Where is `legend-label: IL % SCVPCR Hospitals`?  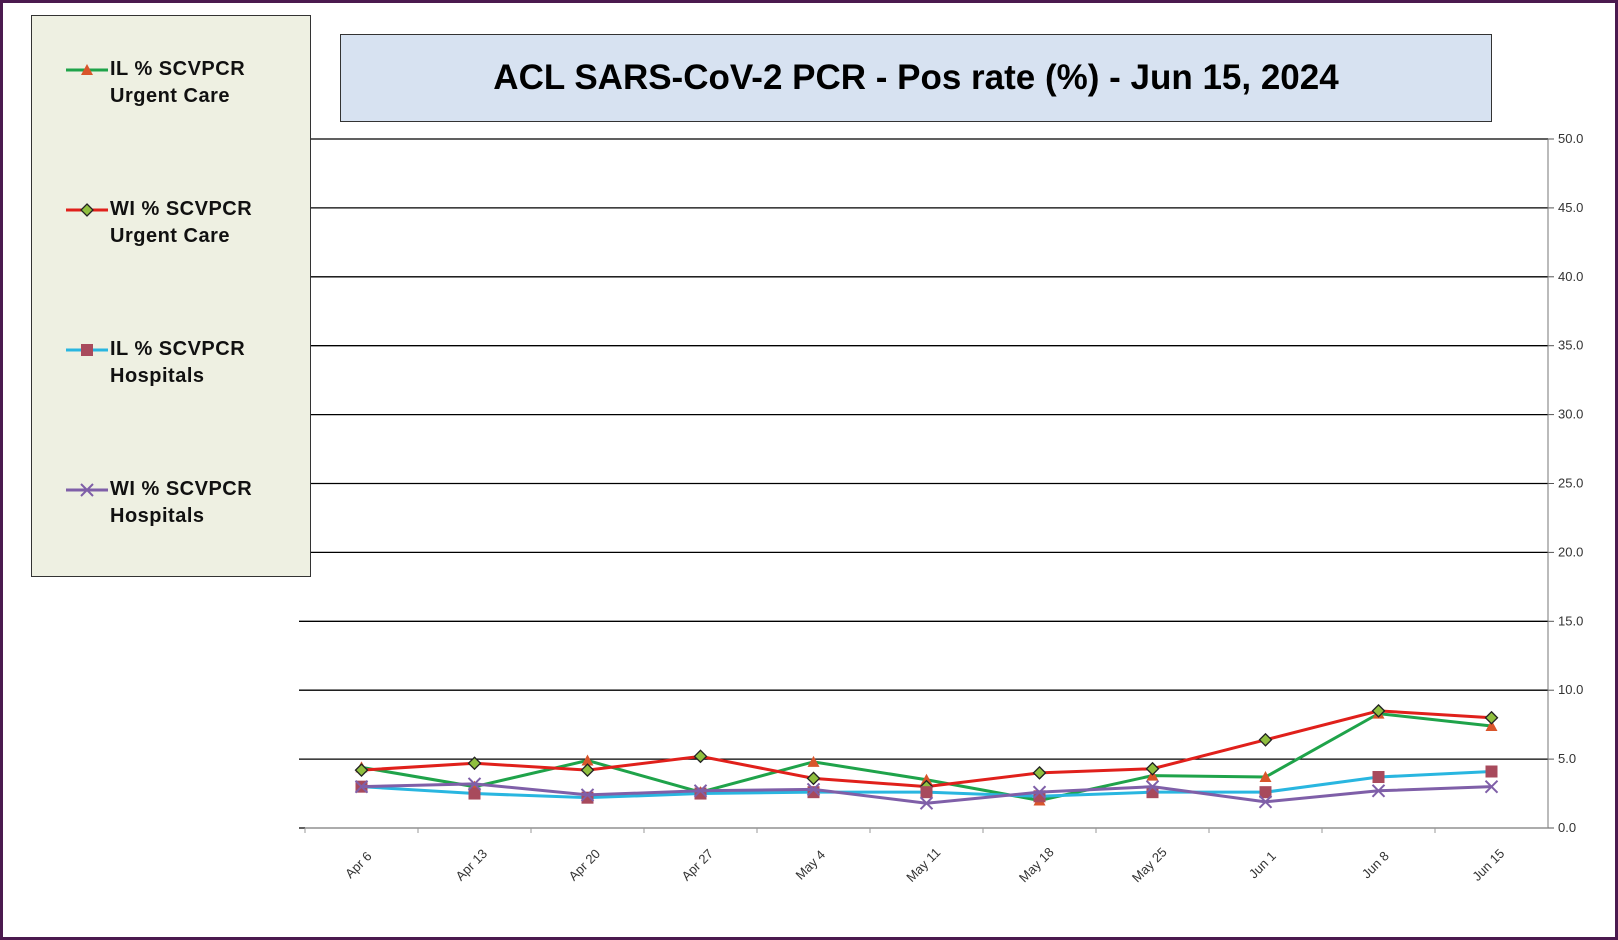
legend-label: IL % SCVPCR Hospitals is located at coordinates (178, 362).